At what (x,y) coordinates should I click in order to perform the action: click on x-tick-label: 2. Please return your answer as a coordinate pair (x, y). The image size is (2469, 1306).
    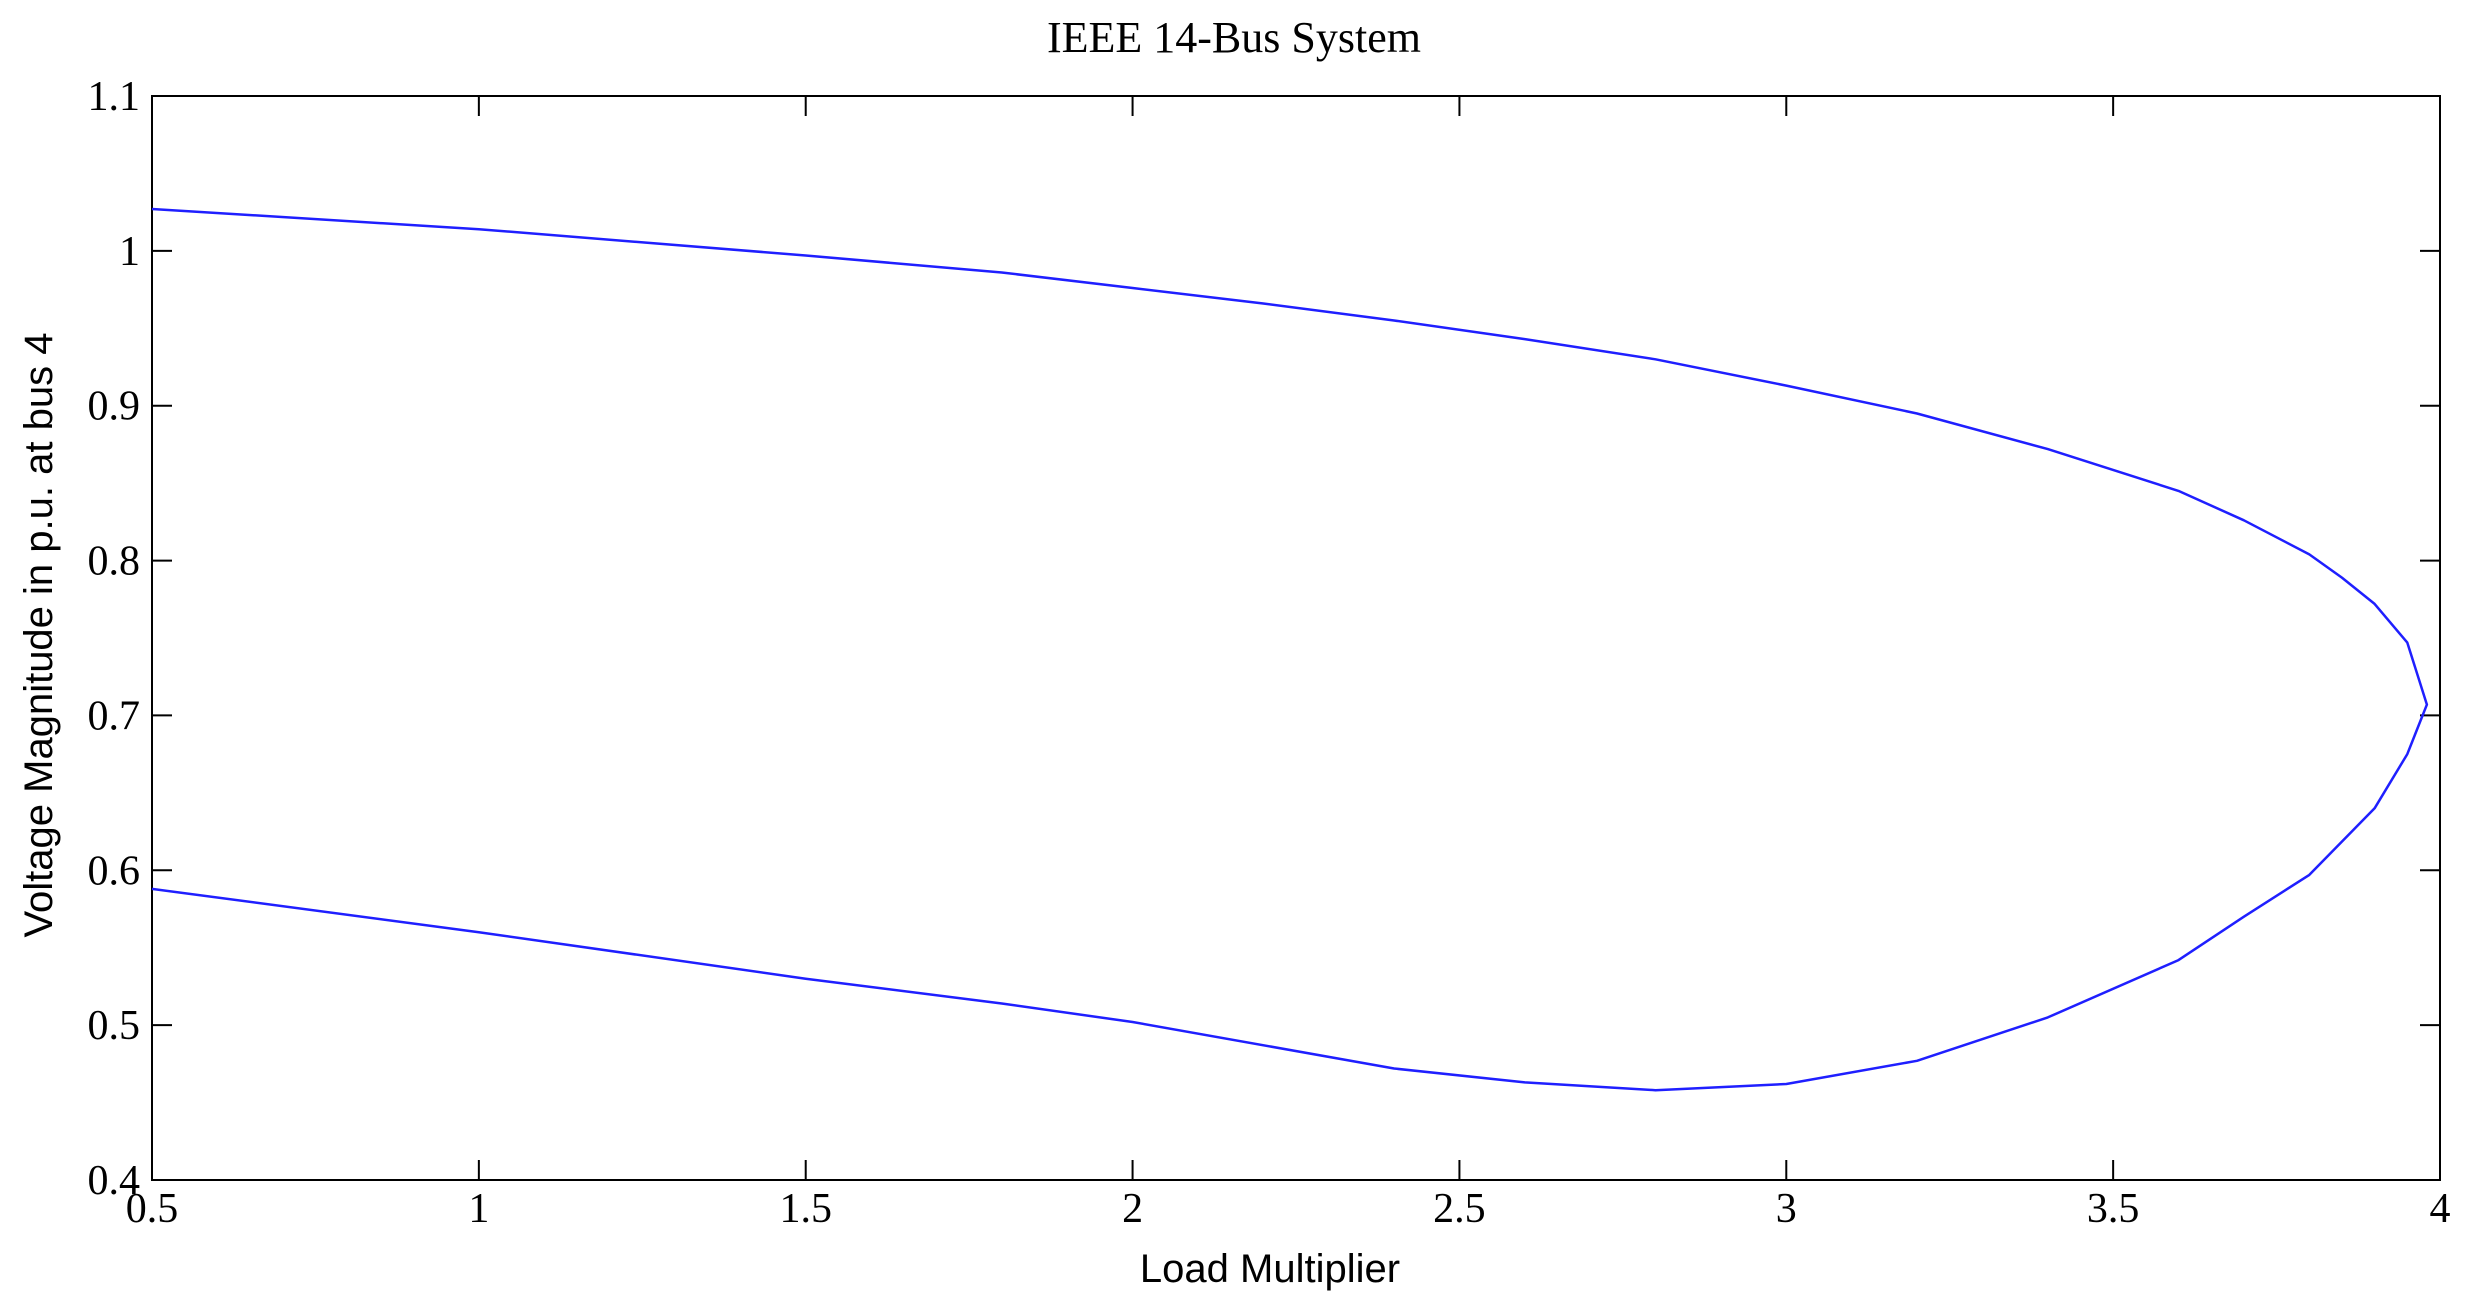
    Looking at the image, I should click on (1132, 1209).